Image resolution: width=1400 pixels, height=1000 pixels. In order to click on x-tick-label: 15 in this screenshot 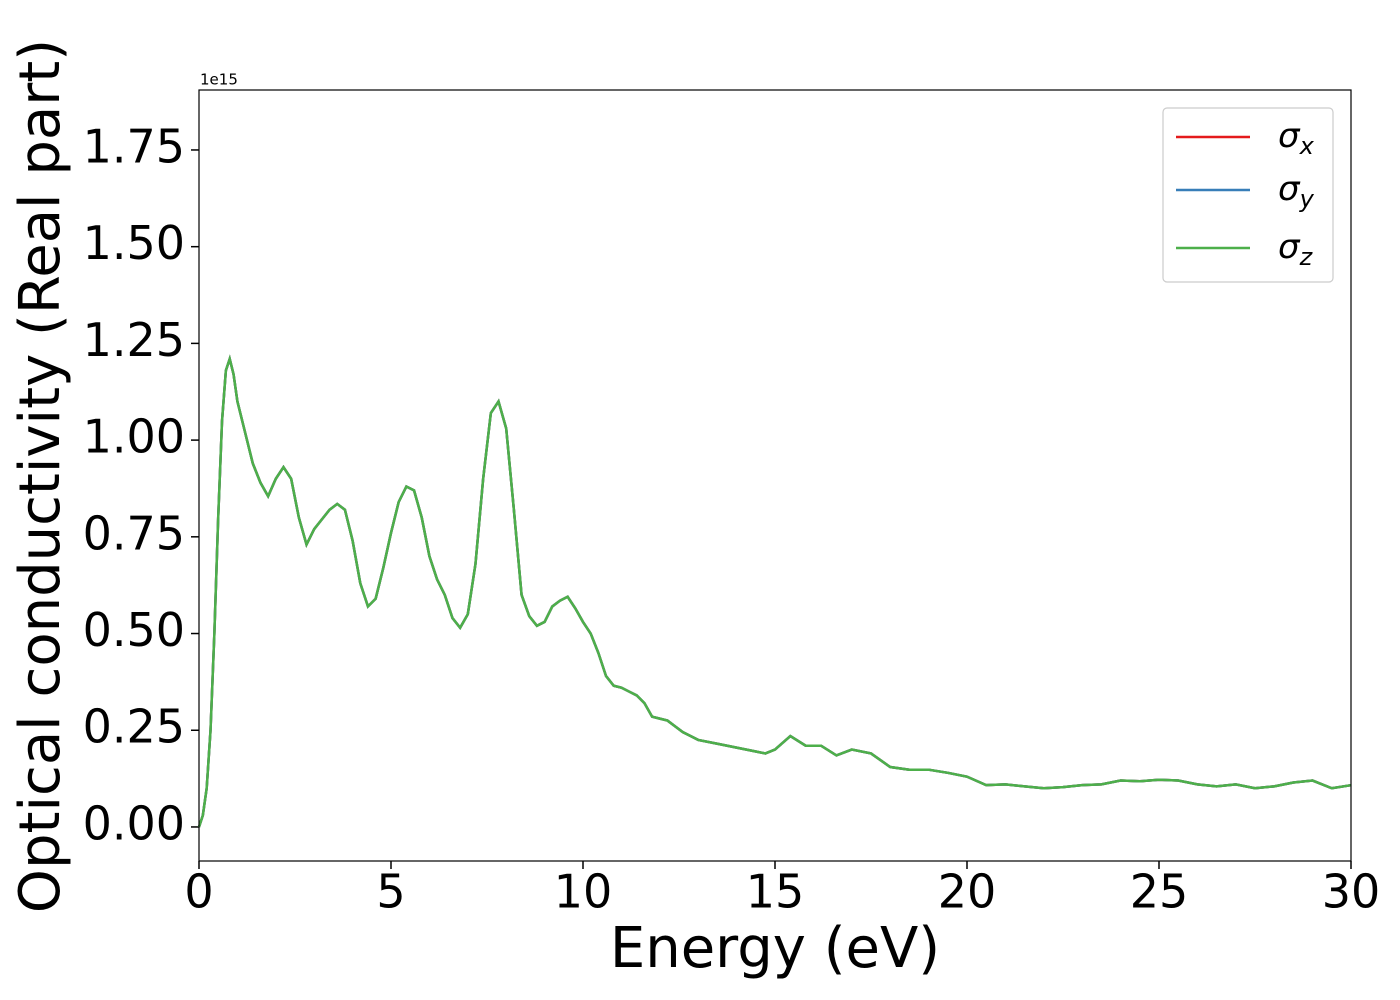, I will do `click(775, 892)`.